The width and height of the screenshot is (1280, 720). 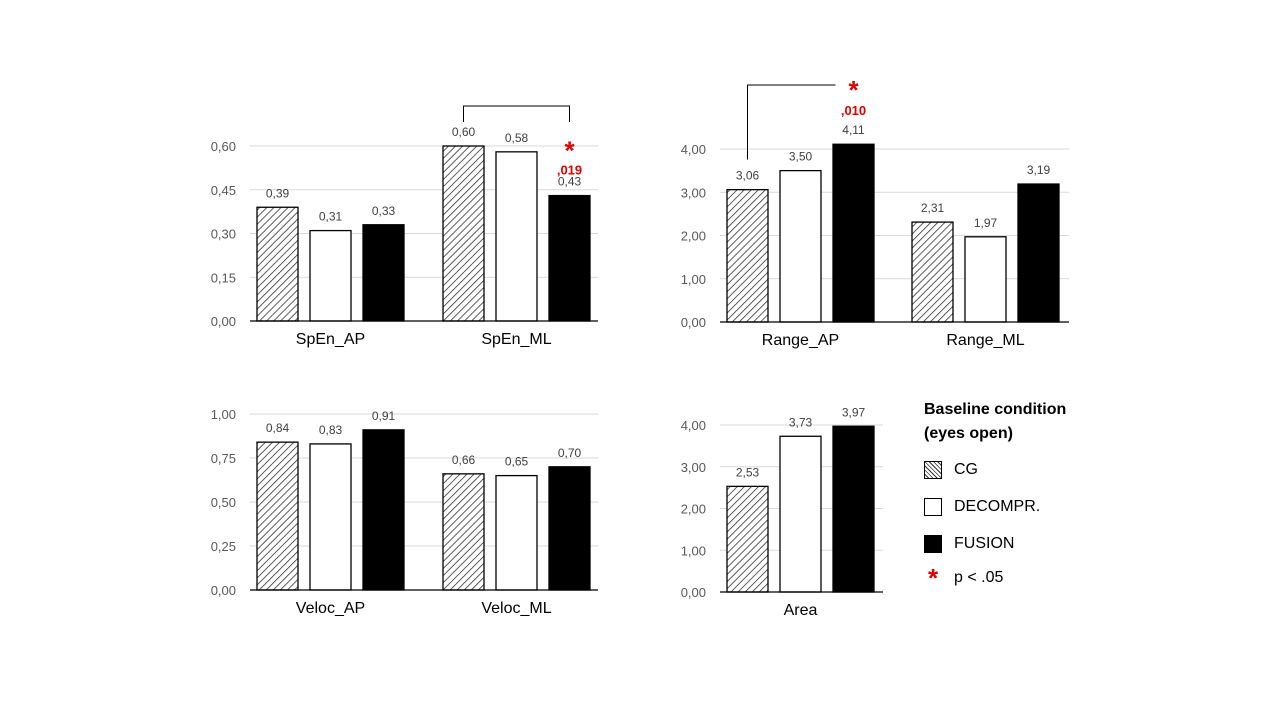 I want to click on y-tick-label: 0,50, so click(x=223, y=502).